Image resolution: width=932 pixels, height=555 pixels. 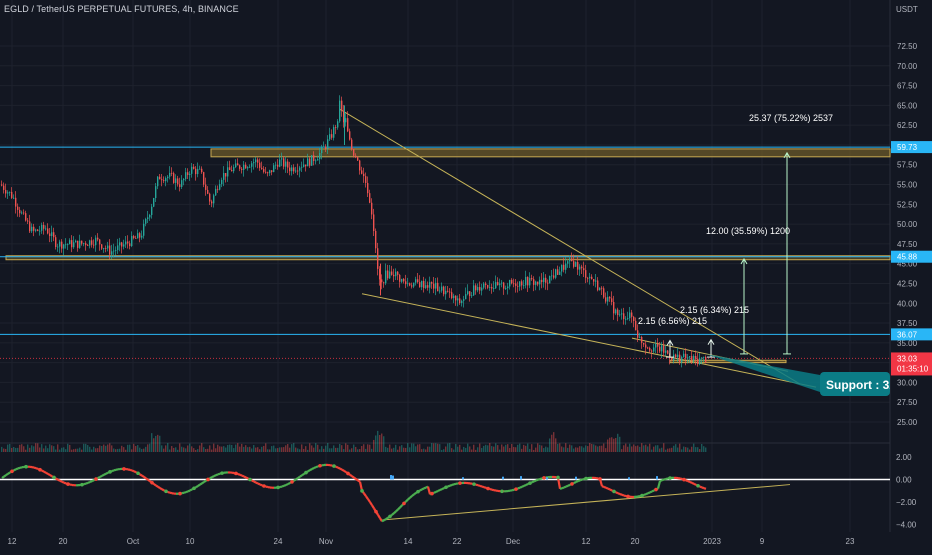 What do you see at coordinates (913, 368) in the screenshot?
I see `current-price-countdown: 01:35:10` at bounding box center [913, 368].